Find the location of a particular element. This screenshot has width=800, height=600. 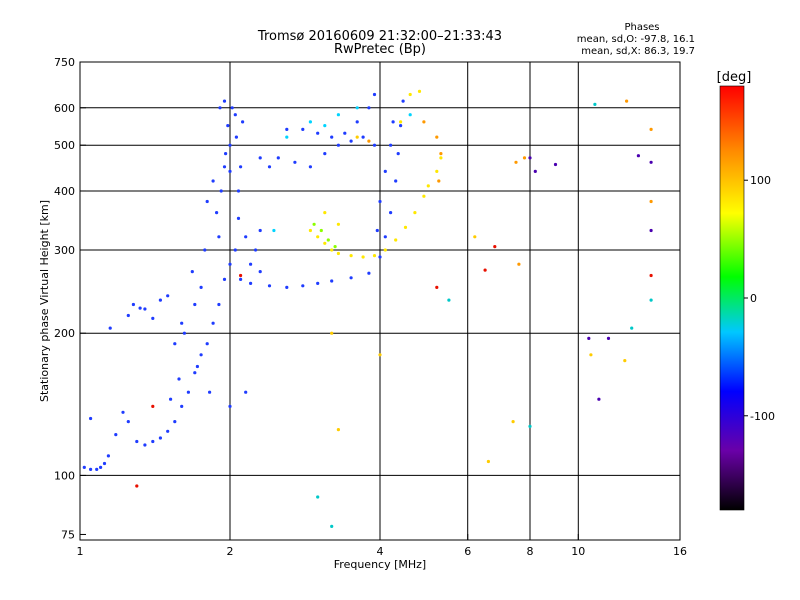

chart-title: Tromsø 20160609 21:32:00–21:33:43 is located at coordinates (379, 36).